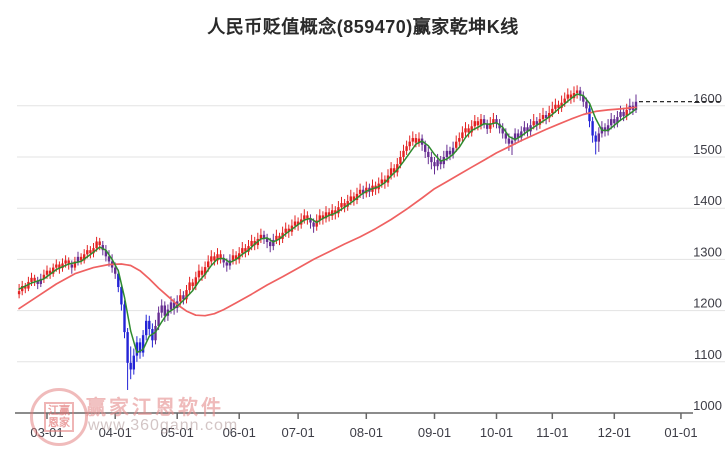 The image size is (726, 450). I want to click on svg-text: 11-01, so click(552, 432).